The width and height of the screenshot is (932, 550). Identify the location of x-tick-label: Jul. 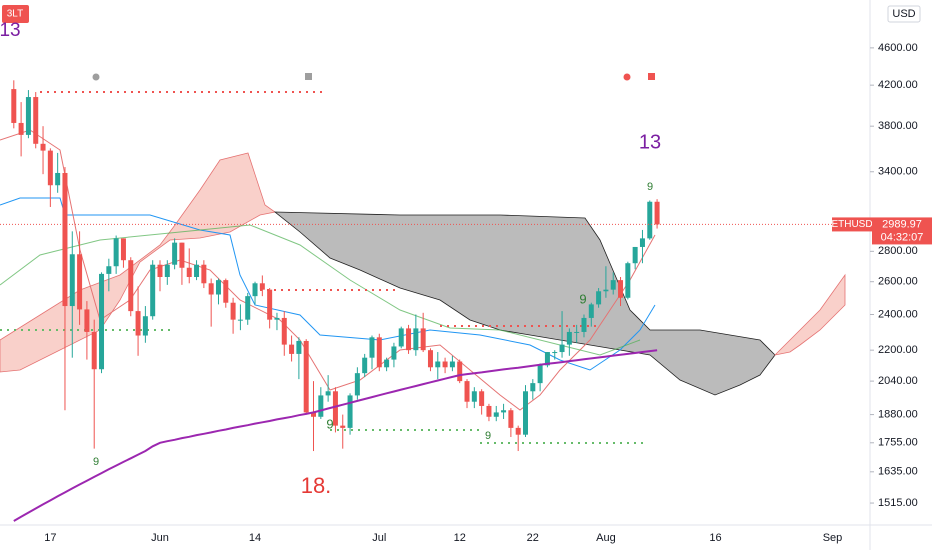
(379, 538).